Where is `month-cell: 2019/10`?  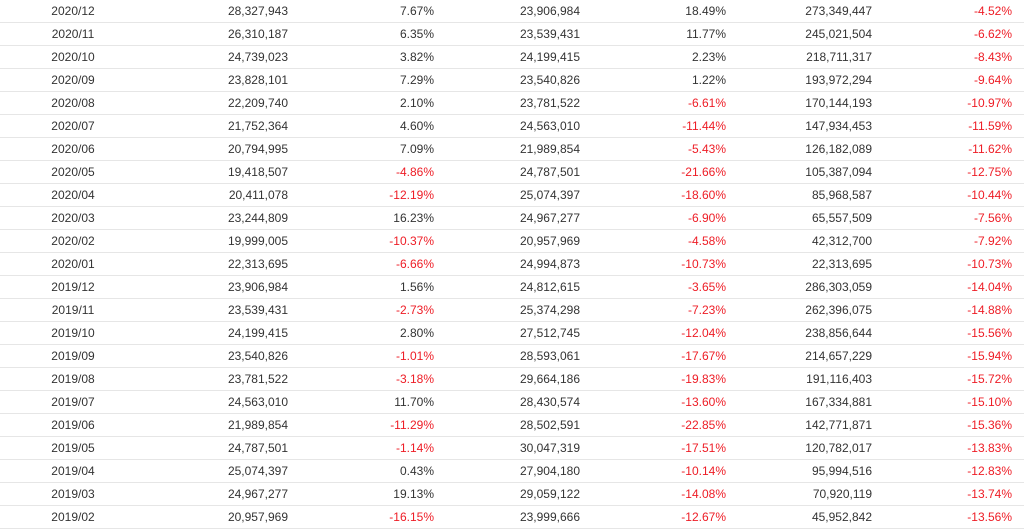
month-cell: 2019/10 is located at coordinates (73, 333).